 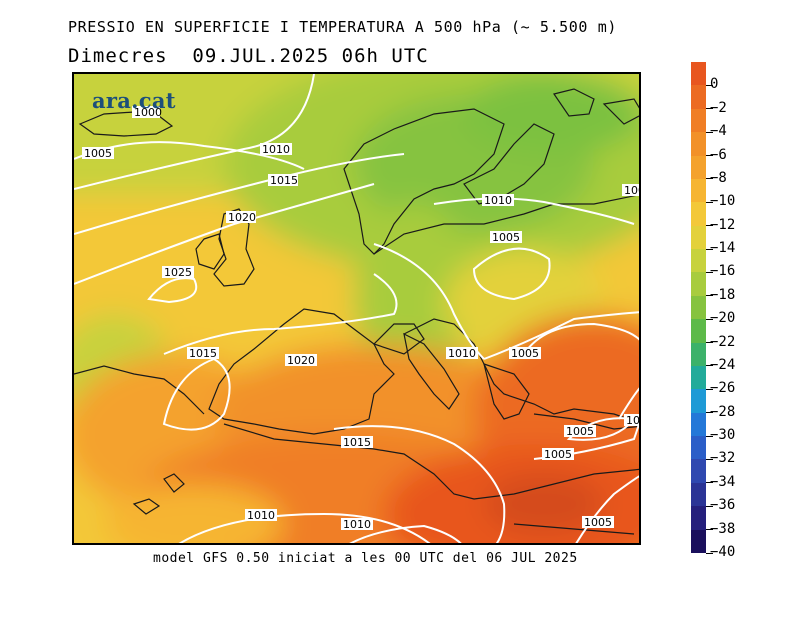 What do you see at coordinates (718, 131) in the screenshot?
I see `colorbar-label: −4` at bounding box center [718, 131].